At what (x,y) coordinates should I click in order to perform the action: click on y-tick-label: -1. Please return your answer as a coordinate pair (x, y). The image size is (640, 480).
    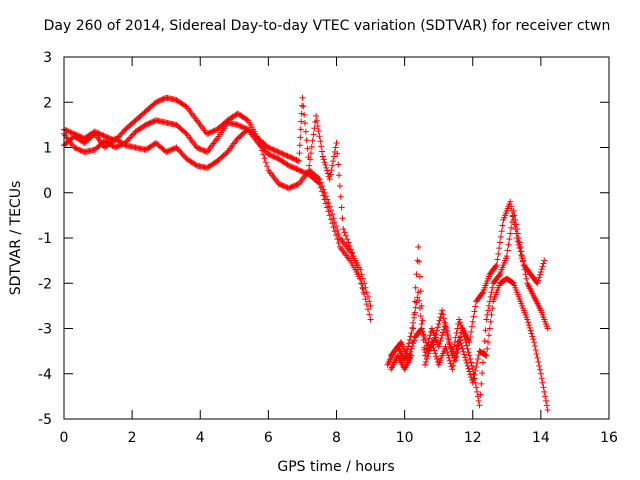
    Looking at the image, I should click on (45, 239).